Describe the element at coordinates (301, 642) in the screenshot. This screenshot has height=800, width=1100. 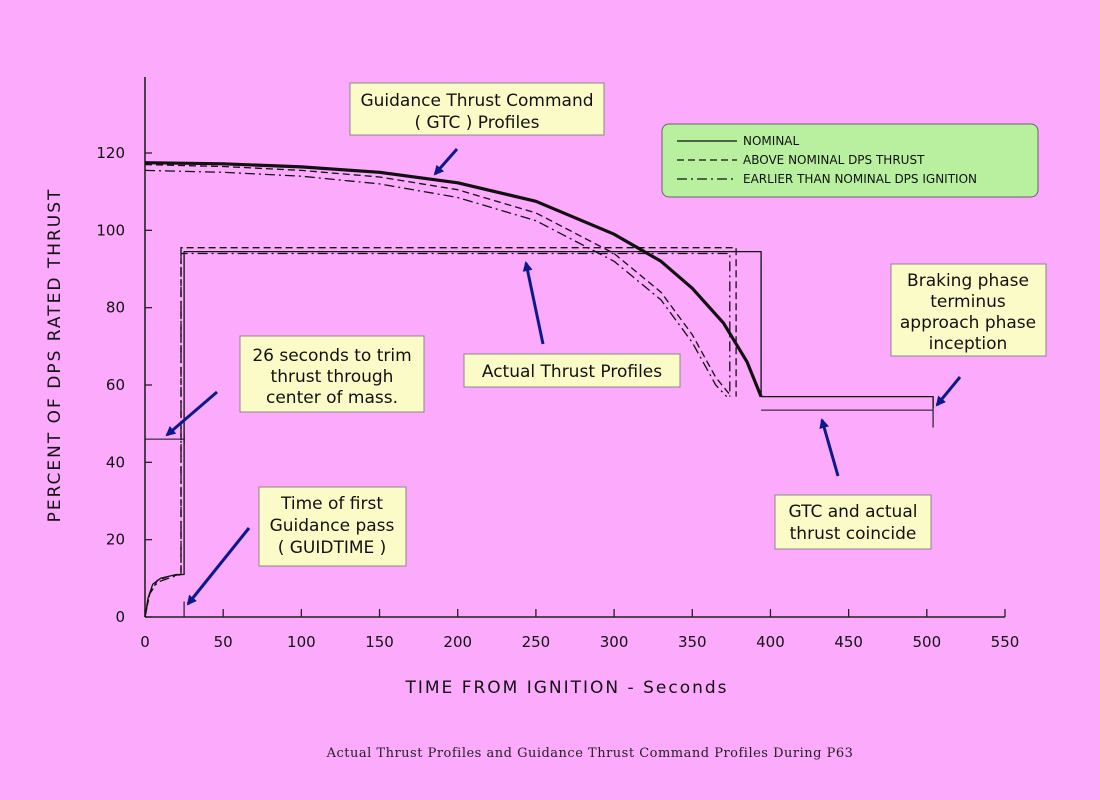
I see `x-tick-label: 100` at that location.